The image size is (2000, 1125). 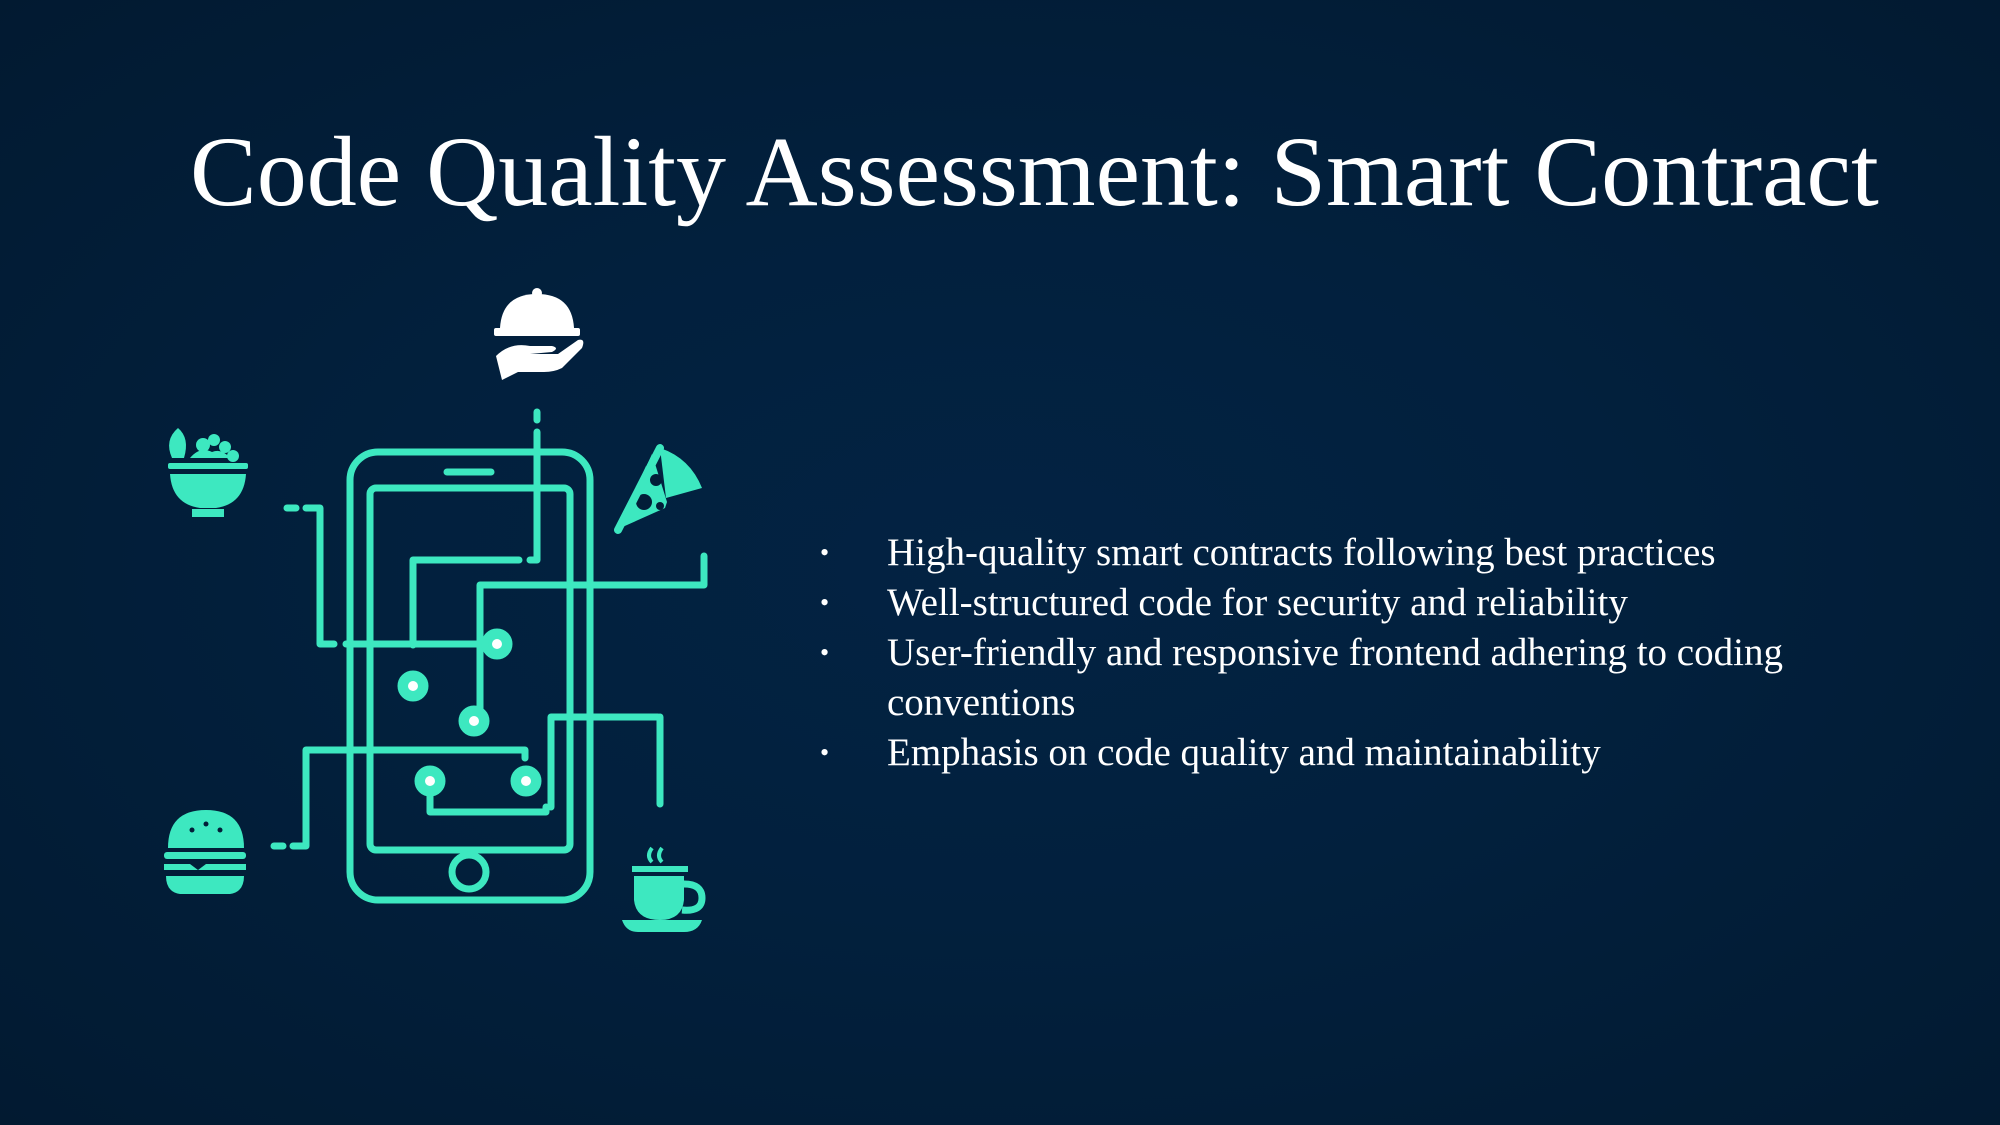 I want to click on coffee-cup-icon, so click(x=664, y=889).